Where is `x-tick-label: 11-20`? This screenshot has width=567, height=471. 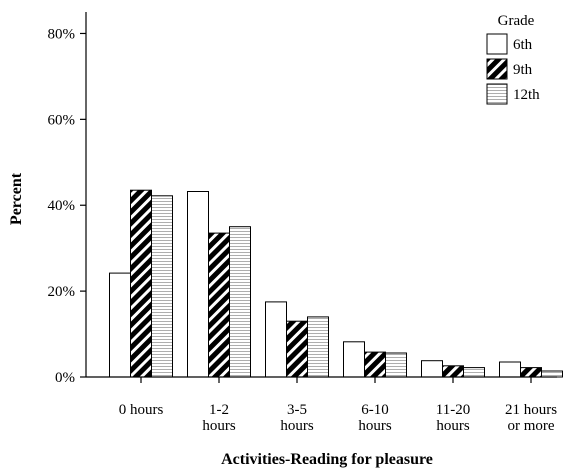 x-tick-label: 11-20 is located at coordinates (453, 410).